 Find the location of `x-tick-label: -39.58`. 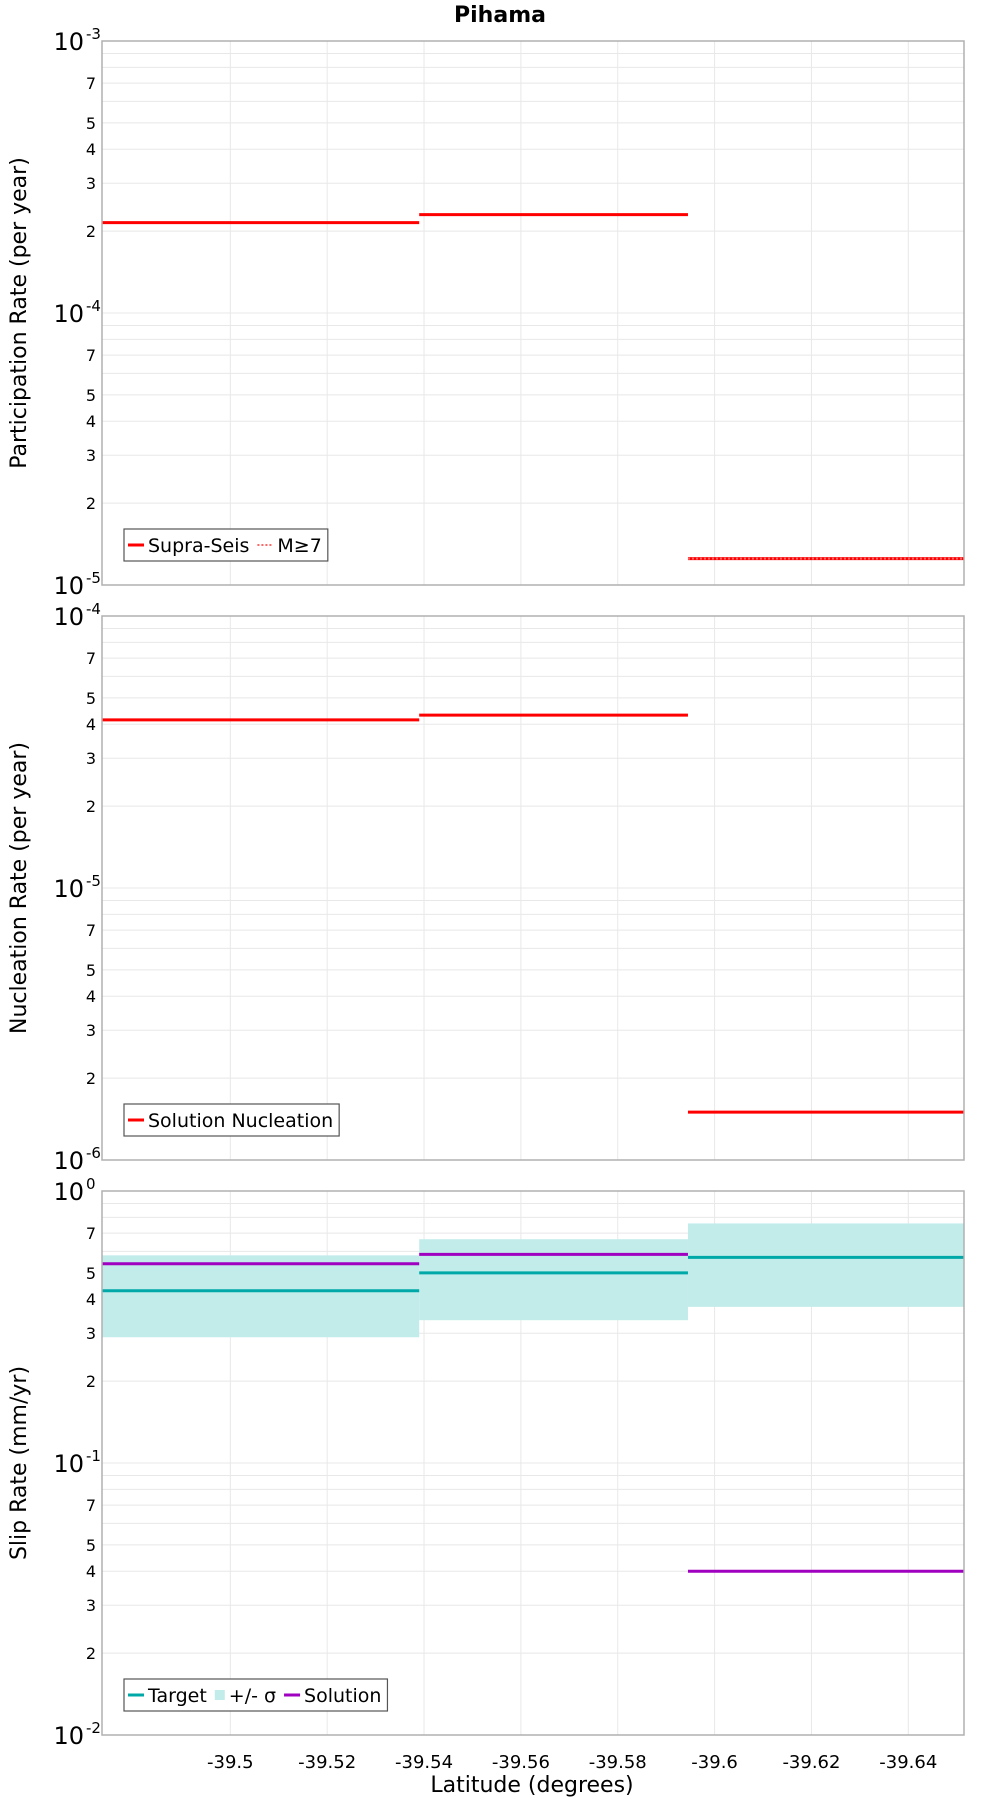

x-tick-label: -39.58 is located at coordinates (618, 1762).